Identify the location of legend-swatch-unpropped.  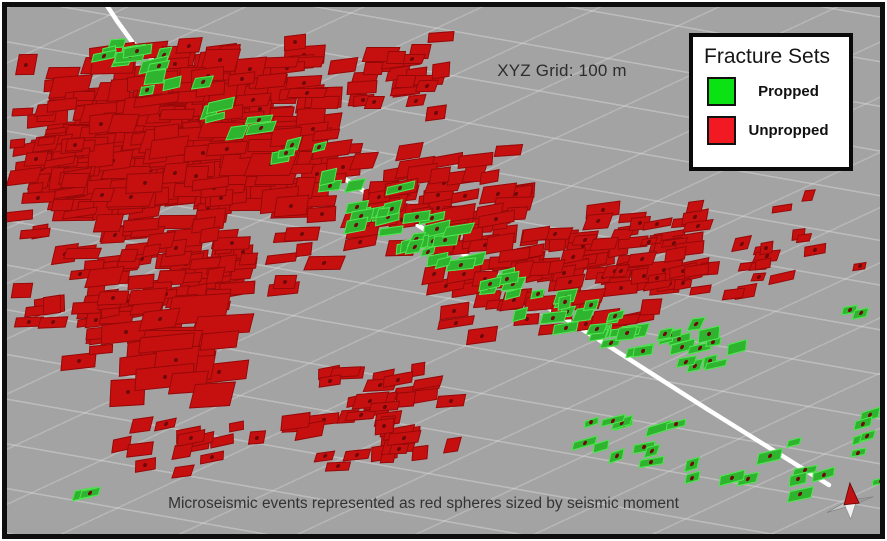
(721, 130).